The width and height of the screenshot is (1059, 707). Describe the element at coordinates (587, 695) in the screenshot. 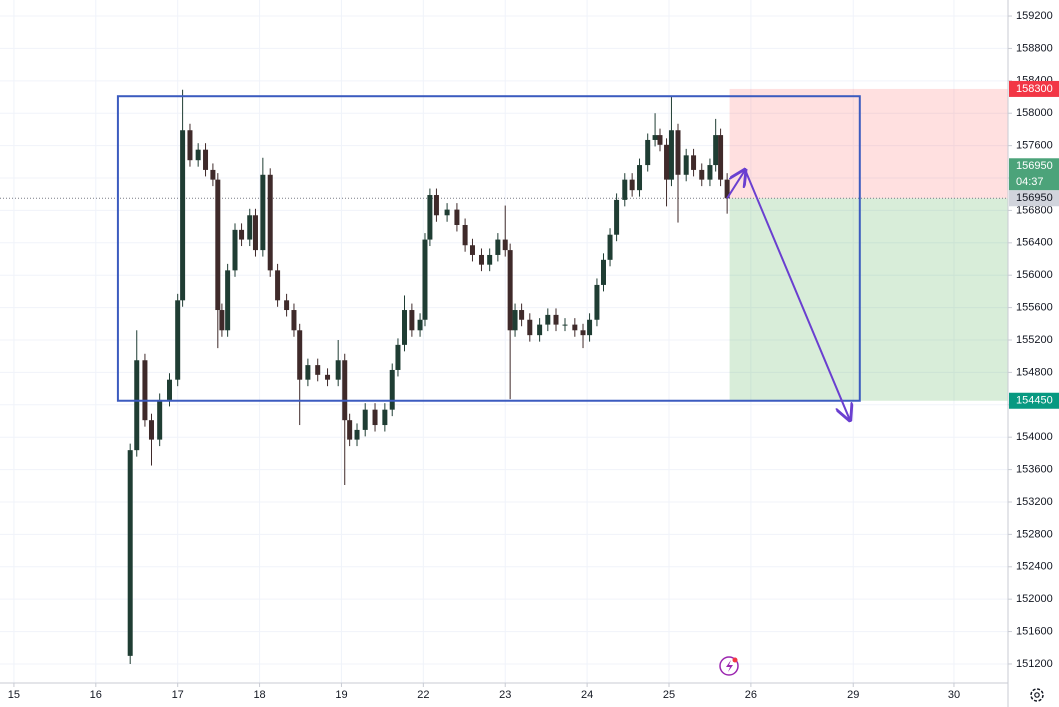

I see `x-tick-label: 24` at that location.